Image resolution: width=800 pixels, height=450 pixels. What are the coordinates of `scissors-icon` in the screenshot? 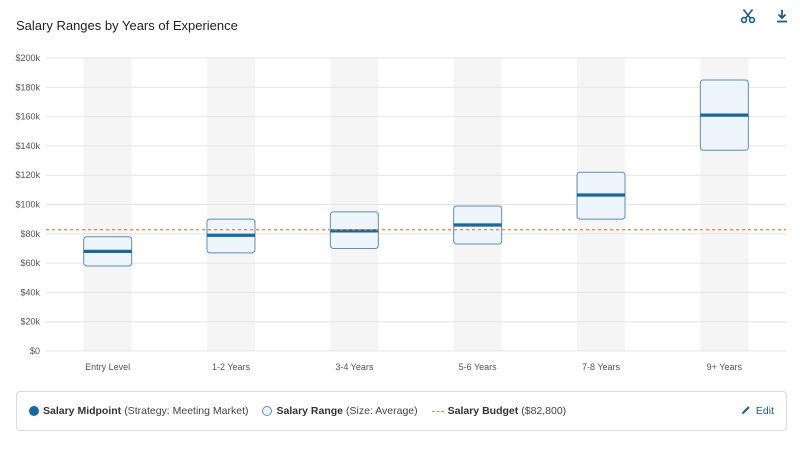 It's located at (748, 16).